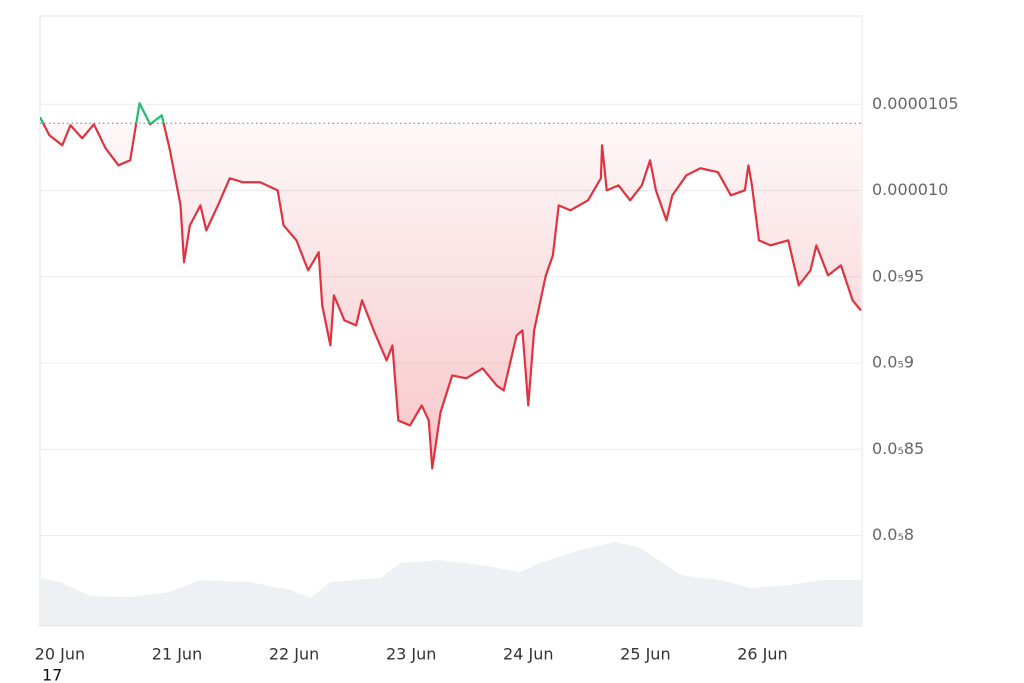  What do you see at coordinates (898, 448) in the screenshot?
I see `y-tick-label: 0.0₅85` at bounding box center [898, 448].